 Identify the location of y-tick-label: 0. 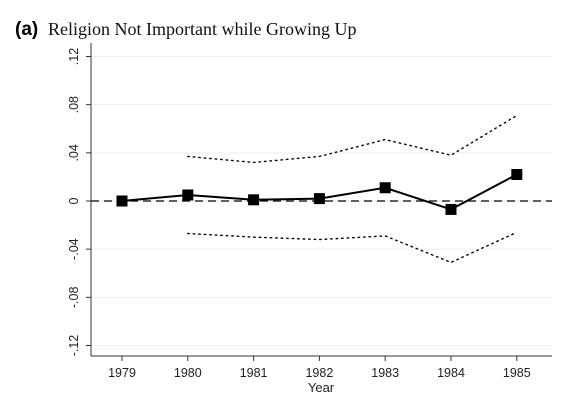
(74, 200).